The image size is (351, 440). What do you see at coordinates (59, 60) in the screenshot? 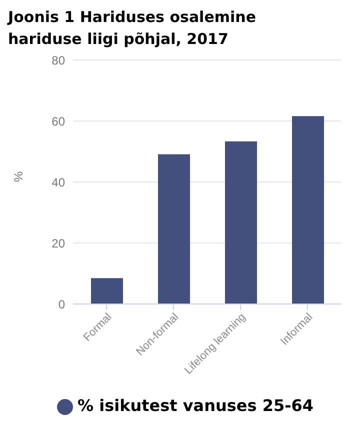
I see `y-tick-label: 80` at bounding box center [59, 60].